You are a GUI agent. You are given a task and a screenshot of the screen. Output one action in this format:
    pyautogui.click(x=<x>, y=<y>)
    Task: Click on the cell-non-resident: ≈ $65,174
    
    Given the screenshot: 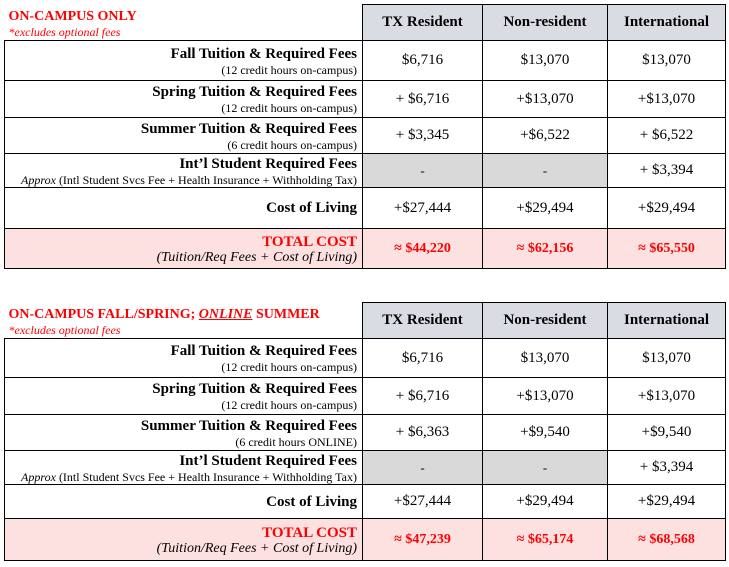 What is the action you would take?
    pyautogui.click(x=545, y=539)
    